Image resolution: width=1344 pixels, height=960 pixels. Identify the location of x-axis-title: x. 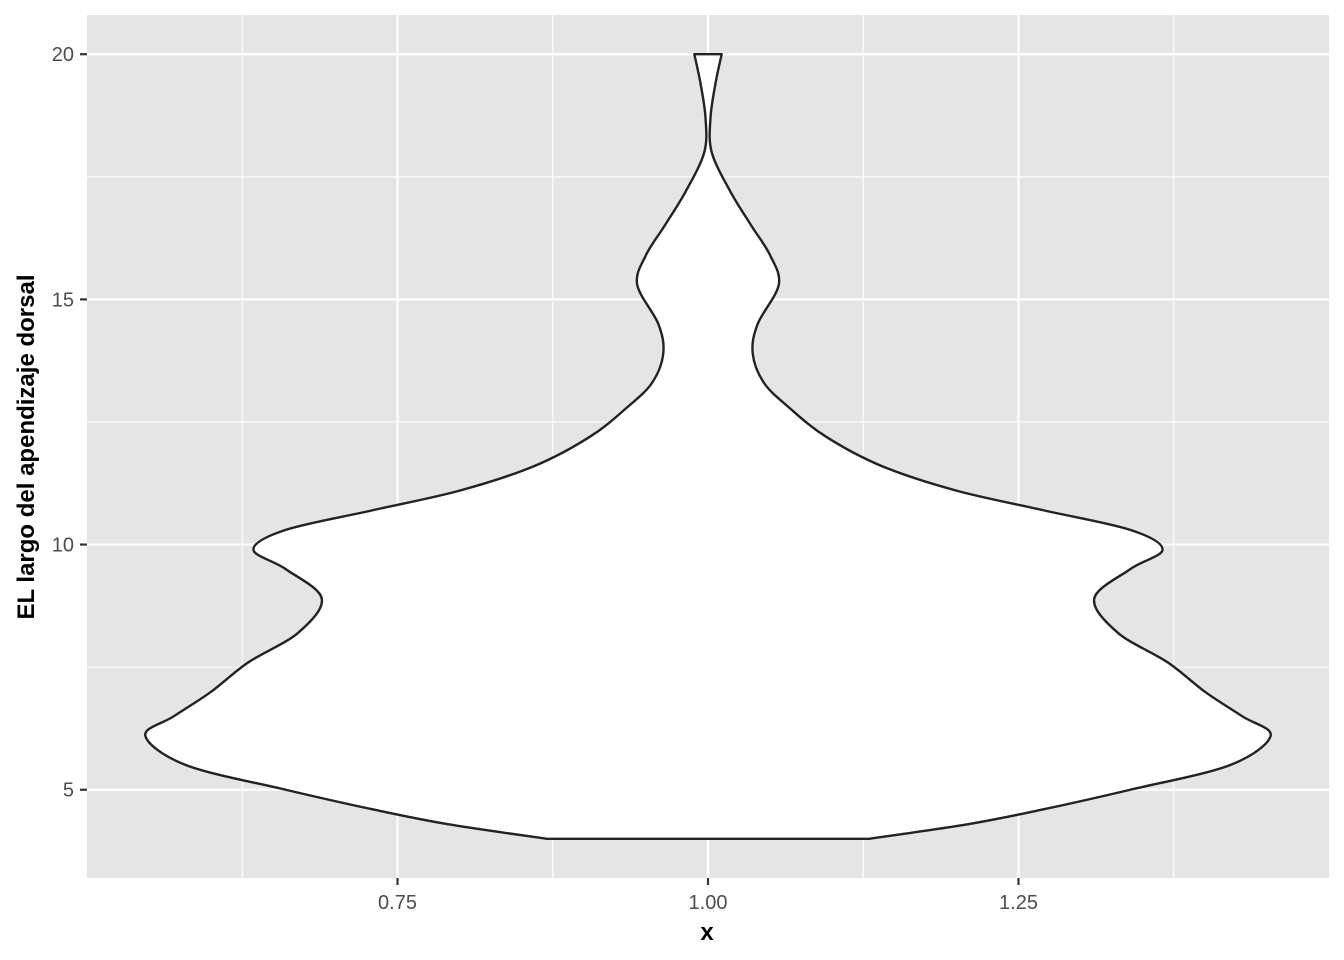
(707, 932).